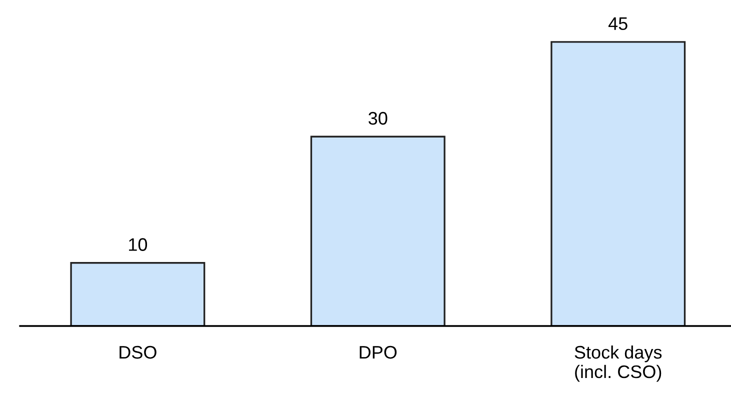  What do you see at coordinates (138, 244) in the screenshot?
I see `data-label: 10` at bounding box center [138, 244].